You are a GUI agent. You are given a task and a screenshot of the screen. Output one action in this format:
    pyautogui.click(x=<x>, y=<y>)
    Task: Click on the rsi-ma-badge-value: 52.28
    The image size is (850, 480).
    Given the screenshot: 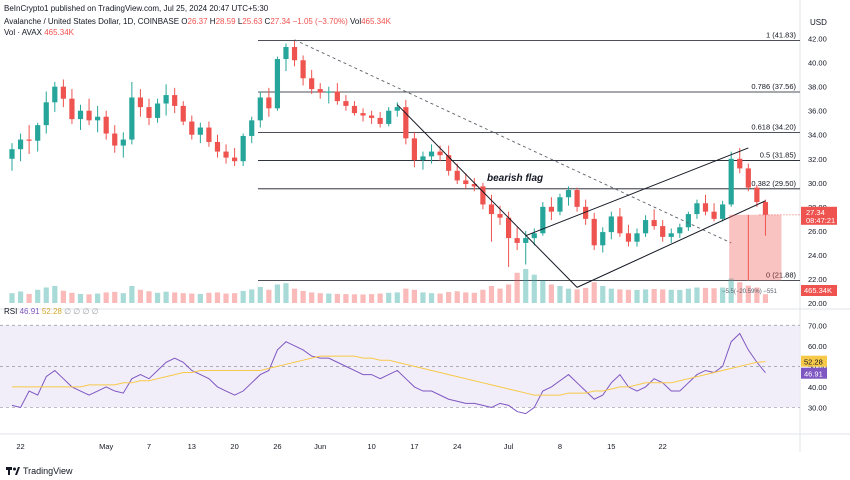 What is the action you would take?
    pyautogui.click(x=813, y=362)
    